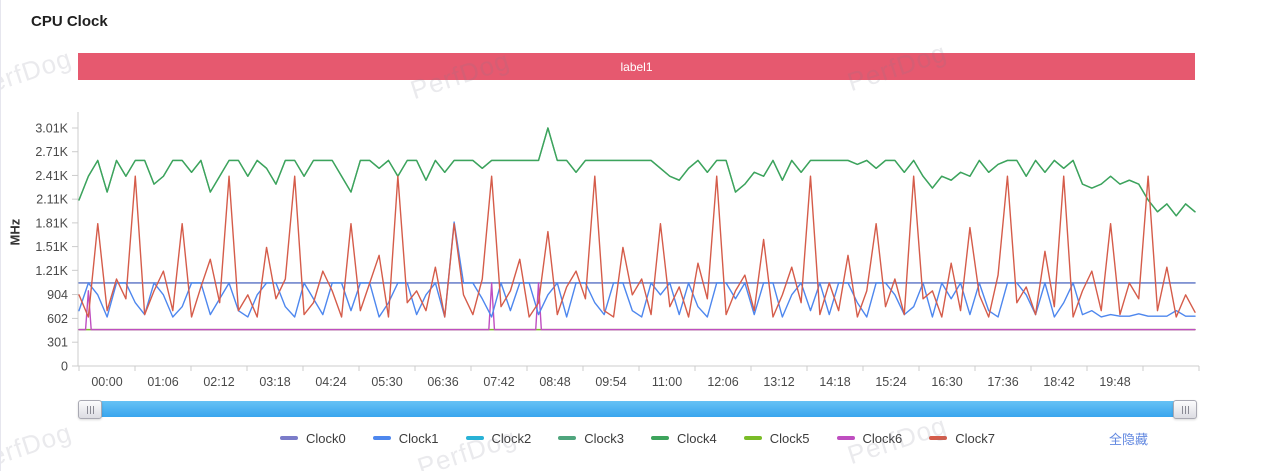 The height and width of the screenshot is (471, 1269). Describe the element at coordinates (946, 382) in the screenshot. I see `x-tick-label: 16:30` at that location.